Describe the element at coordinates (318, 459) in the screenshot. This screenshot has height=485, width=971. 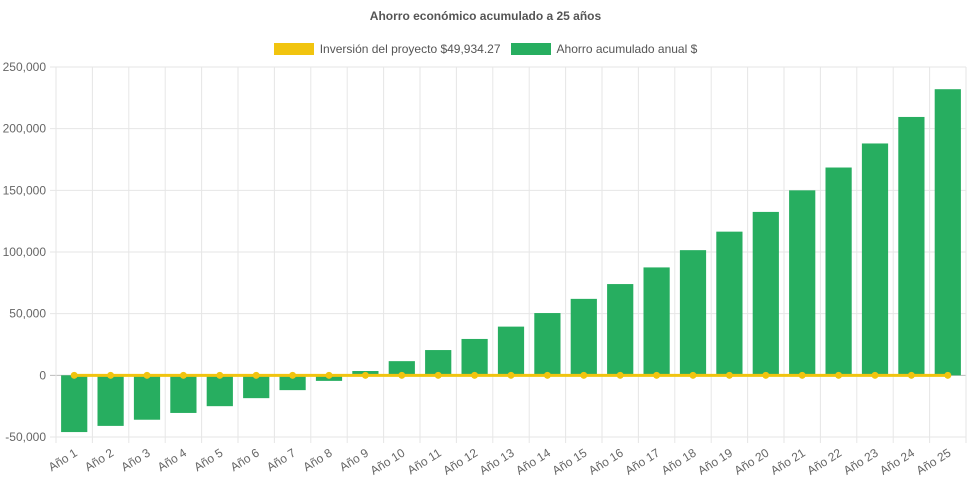
I see `x-tick-label: Año 8` at that location.